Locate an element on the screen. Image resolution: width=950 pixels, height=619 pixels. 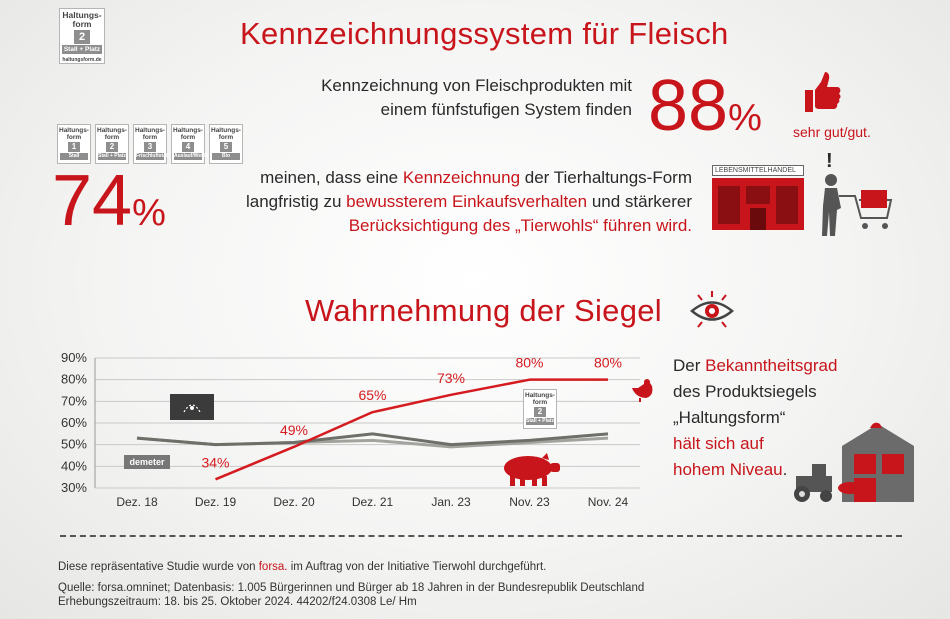
shopper-icon is located at coordinates (855, 207).